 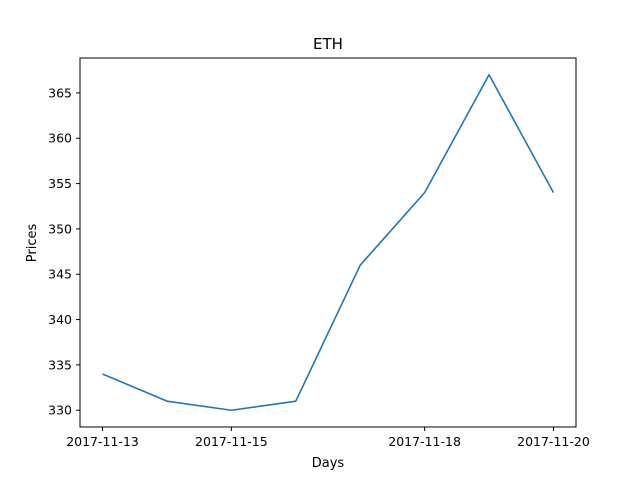 I want to click on y-axis-ticks: 330 335 340 345 350 355 360 365, so click(x=64, y=251).